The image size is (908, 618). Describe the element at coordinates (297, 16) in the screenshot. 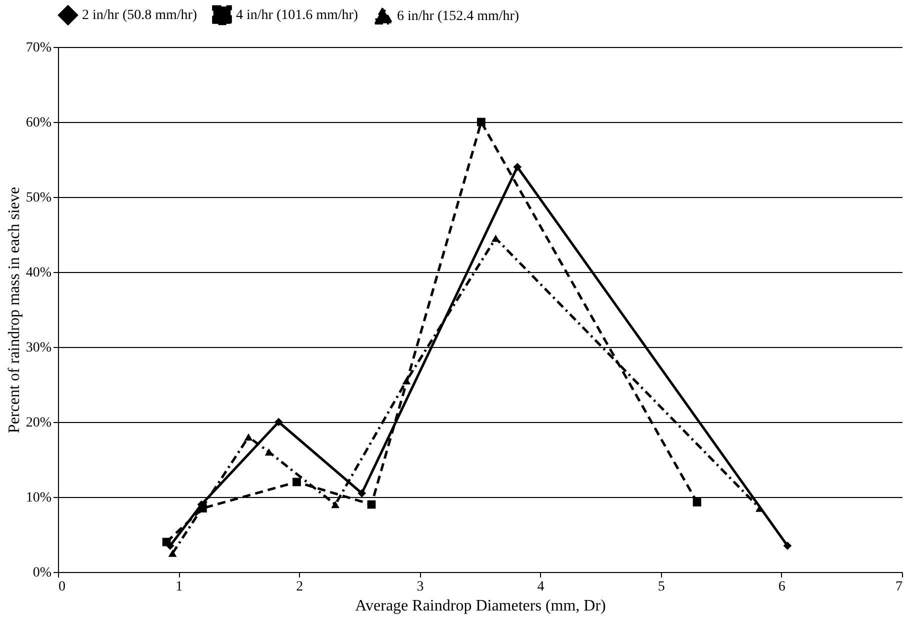

I see `legend-label: 4 in/hr (101.6 mm/hr)` at that location.